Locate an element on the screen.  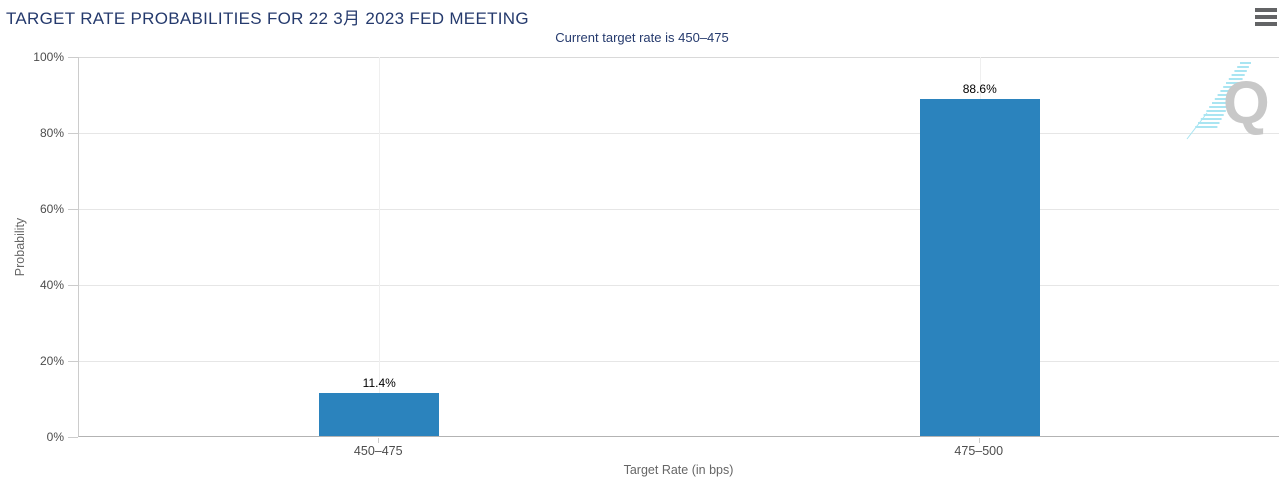
y-tick-label: 60% is located at coordinates (51, 209).